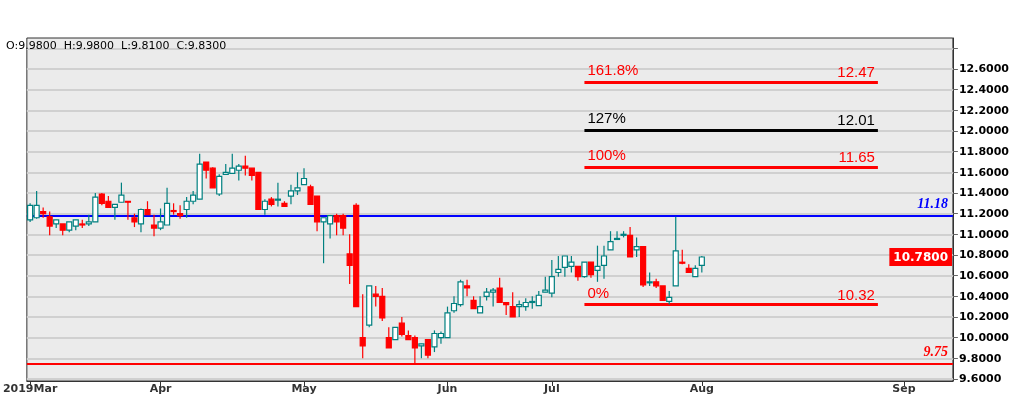 The height and width of the screenshot is (396, 1012). I want to click on annotation: 161.8%, so click(613, 70).